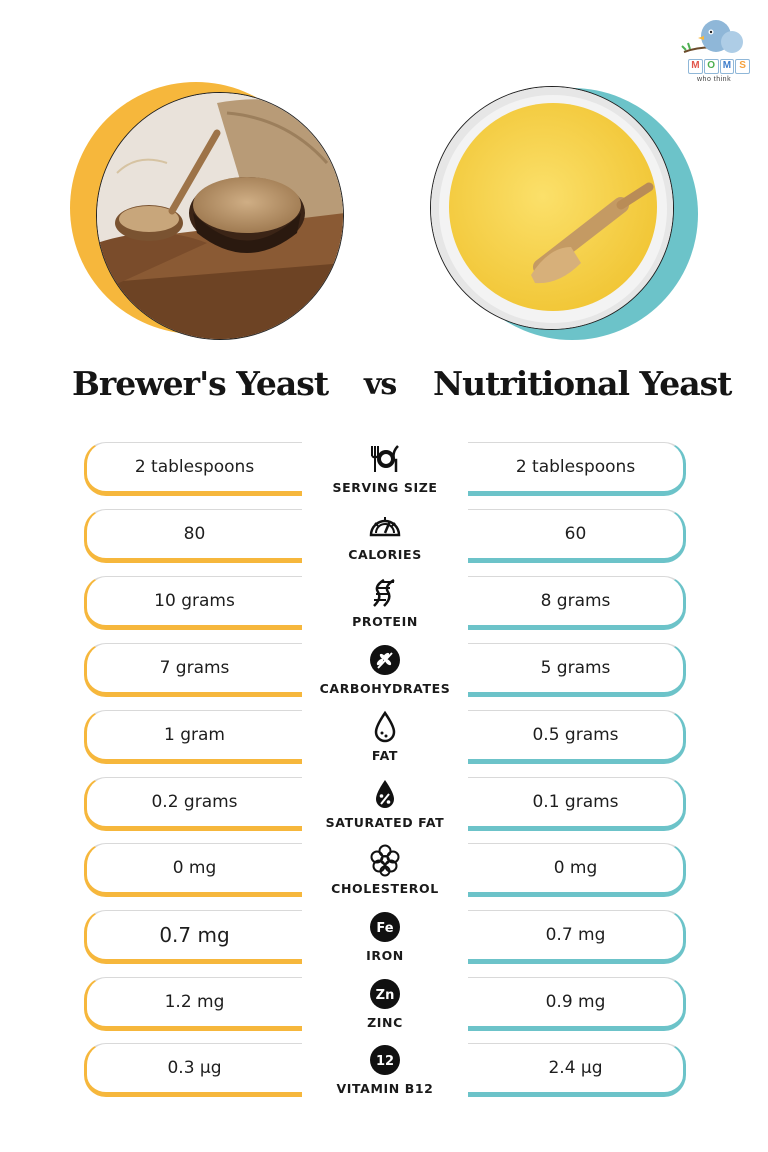  I want to click on nutrient-header: Zn ZINC, so click(385, 1007).